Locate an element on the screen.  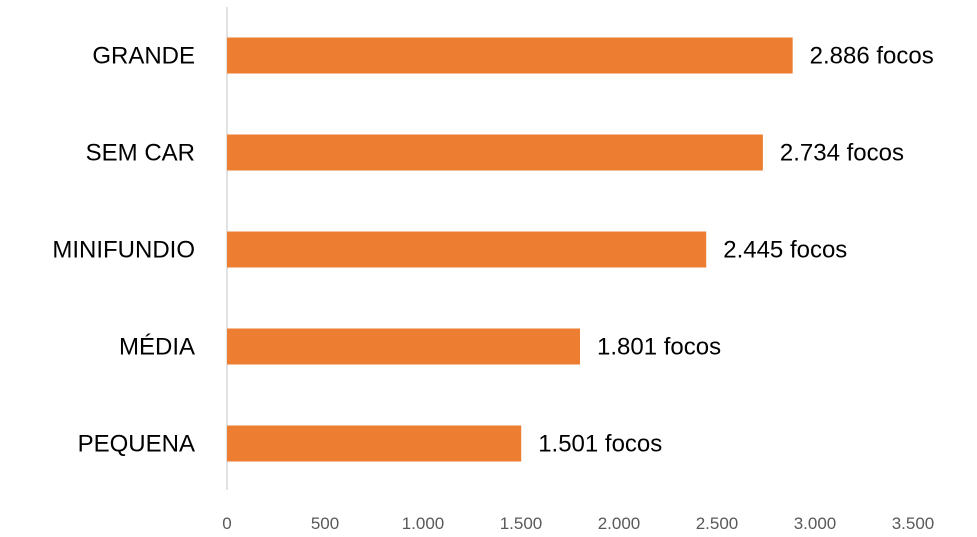
bar-grande is located at coordinates (510, 55).